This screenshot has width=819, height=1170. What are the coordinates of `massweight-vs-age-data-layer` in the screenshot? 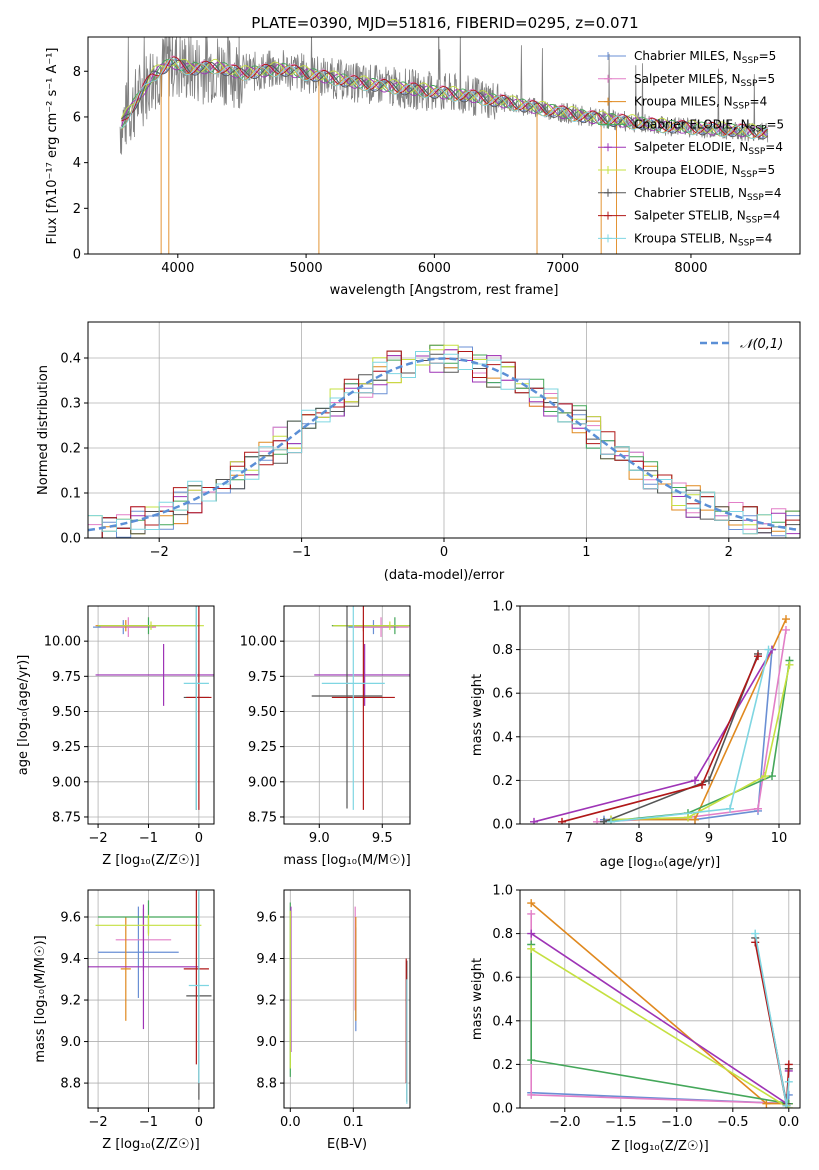 It's located at (660, 715).